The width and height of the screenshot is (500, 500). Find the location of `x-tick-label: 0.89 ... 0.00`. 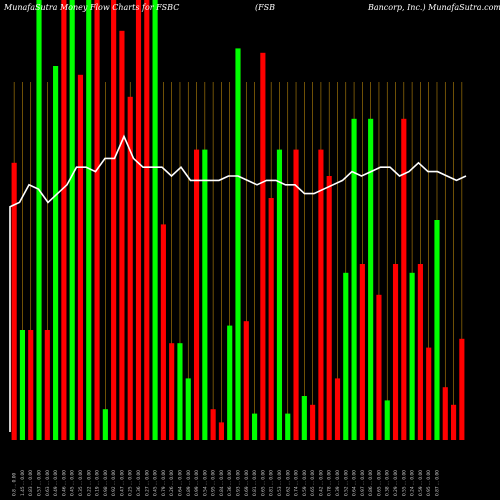

x-tick-label: 0.89 ... 0.00 is located at coordinates (189, 483).